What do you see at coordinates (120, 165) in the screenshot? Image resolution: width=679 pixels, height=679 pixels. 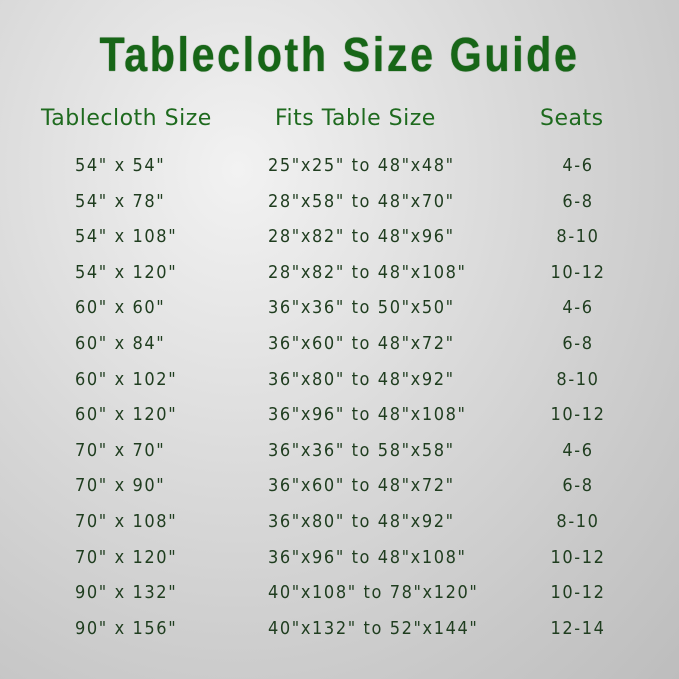 I see `tablecloth-size-cell: 54" x 54"` at bounding box center [120, 165].